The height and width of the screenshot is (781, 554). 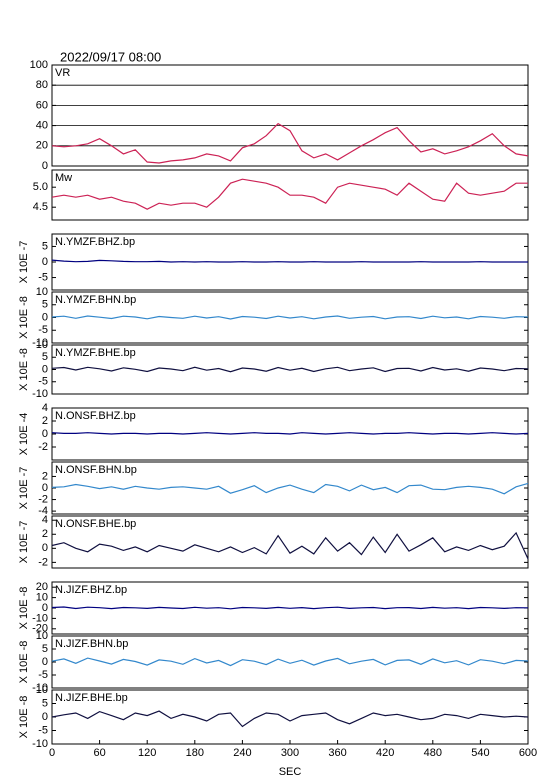 What do you see at coordinates (40, 207) in the screenshot?
I see `y-tick-label: 4.5` at bounding box center [40, 207].